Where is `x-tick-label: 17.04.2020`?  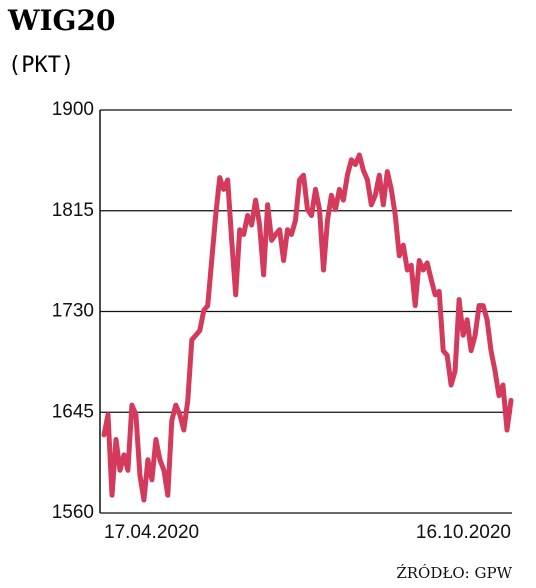 x-tick-label: 17.04.2020 is located at coordinates (151, 532).